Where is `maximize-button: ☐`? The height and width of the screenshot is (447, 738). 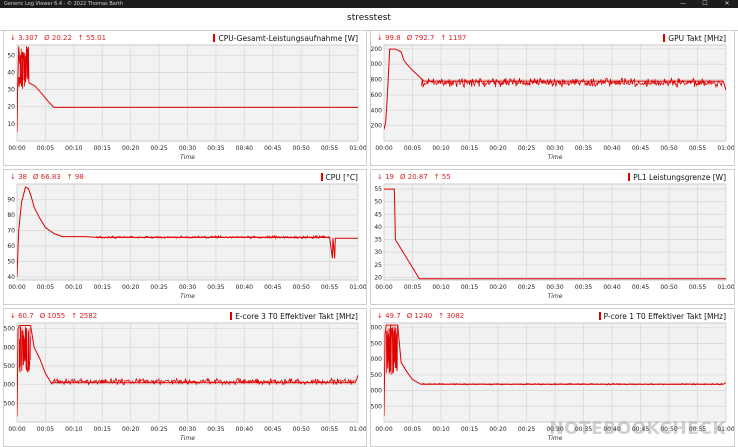
maximize-button: ☐ is located at coordinates (705, 3).